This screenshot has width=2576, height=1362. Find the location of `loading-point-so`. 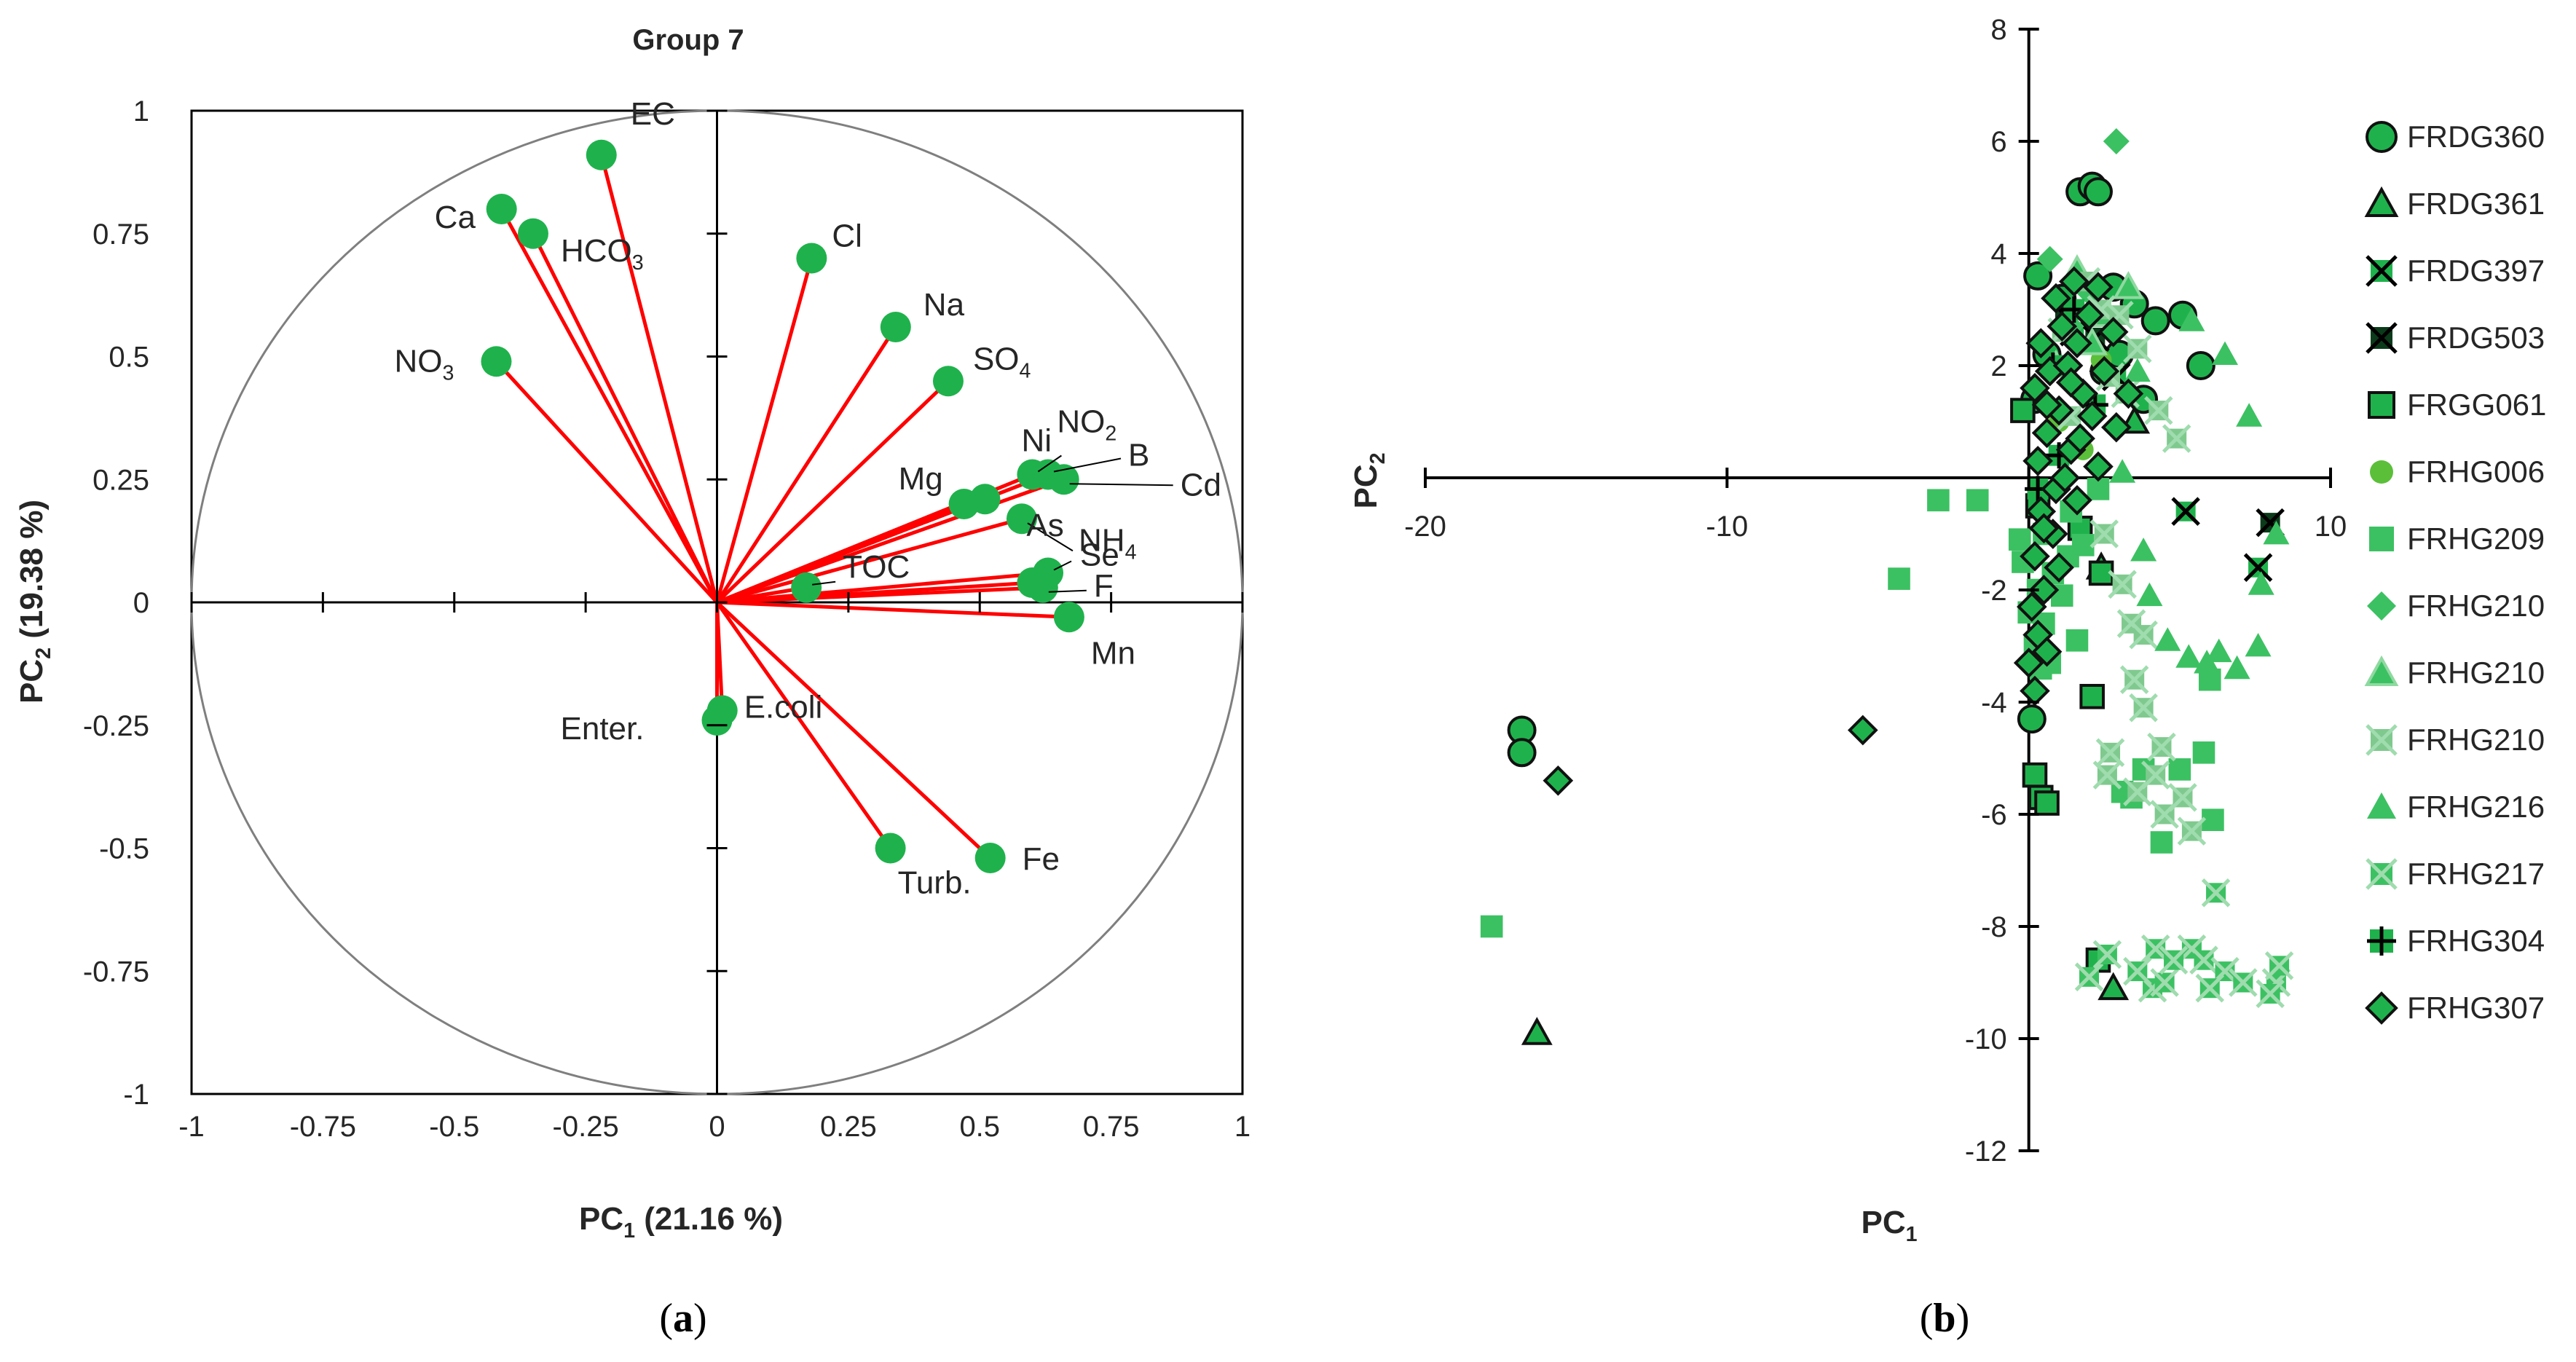

loading-point-so is located at coordinates (948, 382).